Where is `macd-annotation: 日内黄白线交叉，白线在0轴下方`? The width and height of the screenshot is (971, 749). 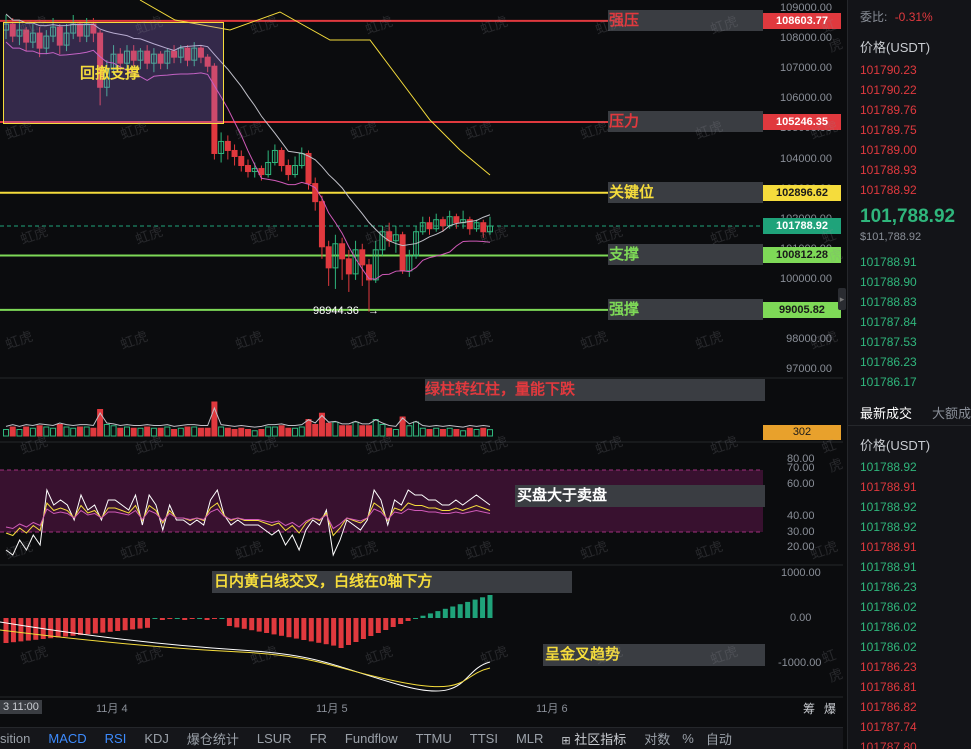
macd-annotation: 日内黄白线交叉，白线在0轴下方 is located at coordinates (392, 582).